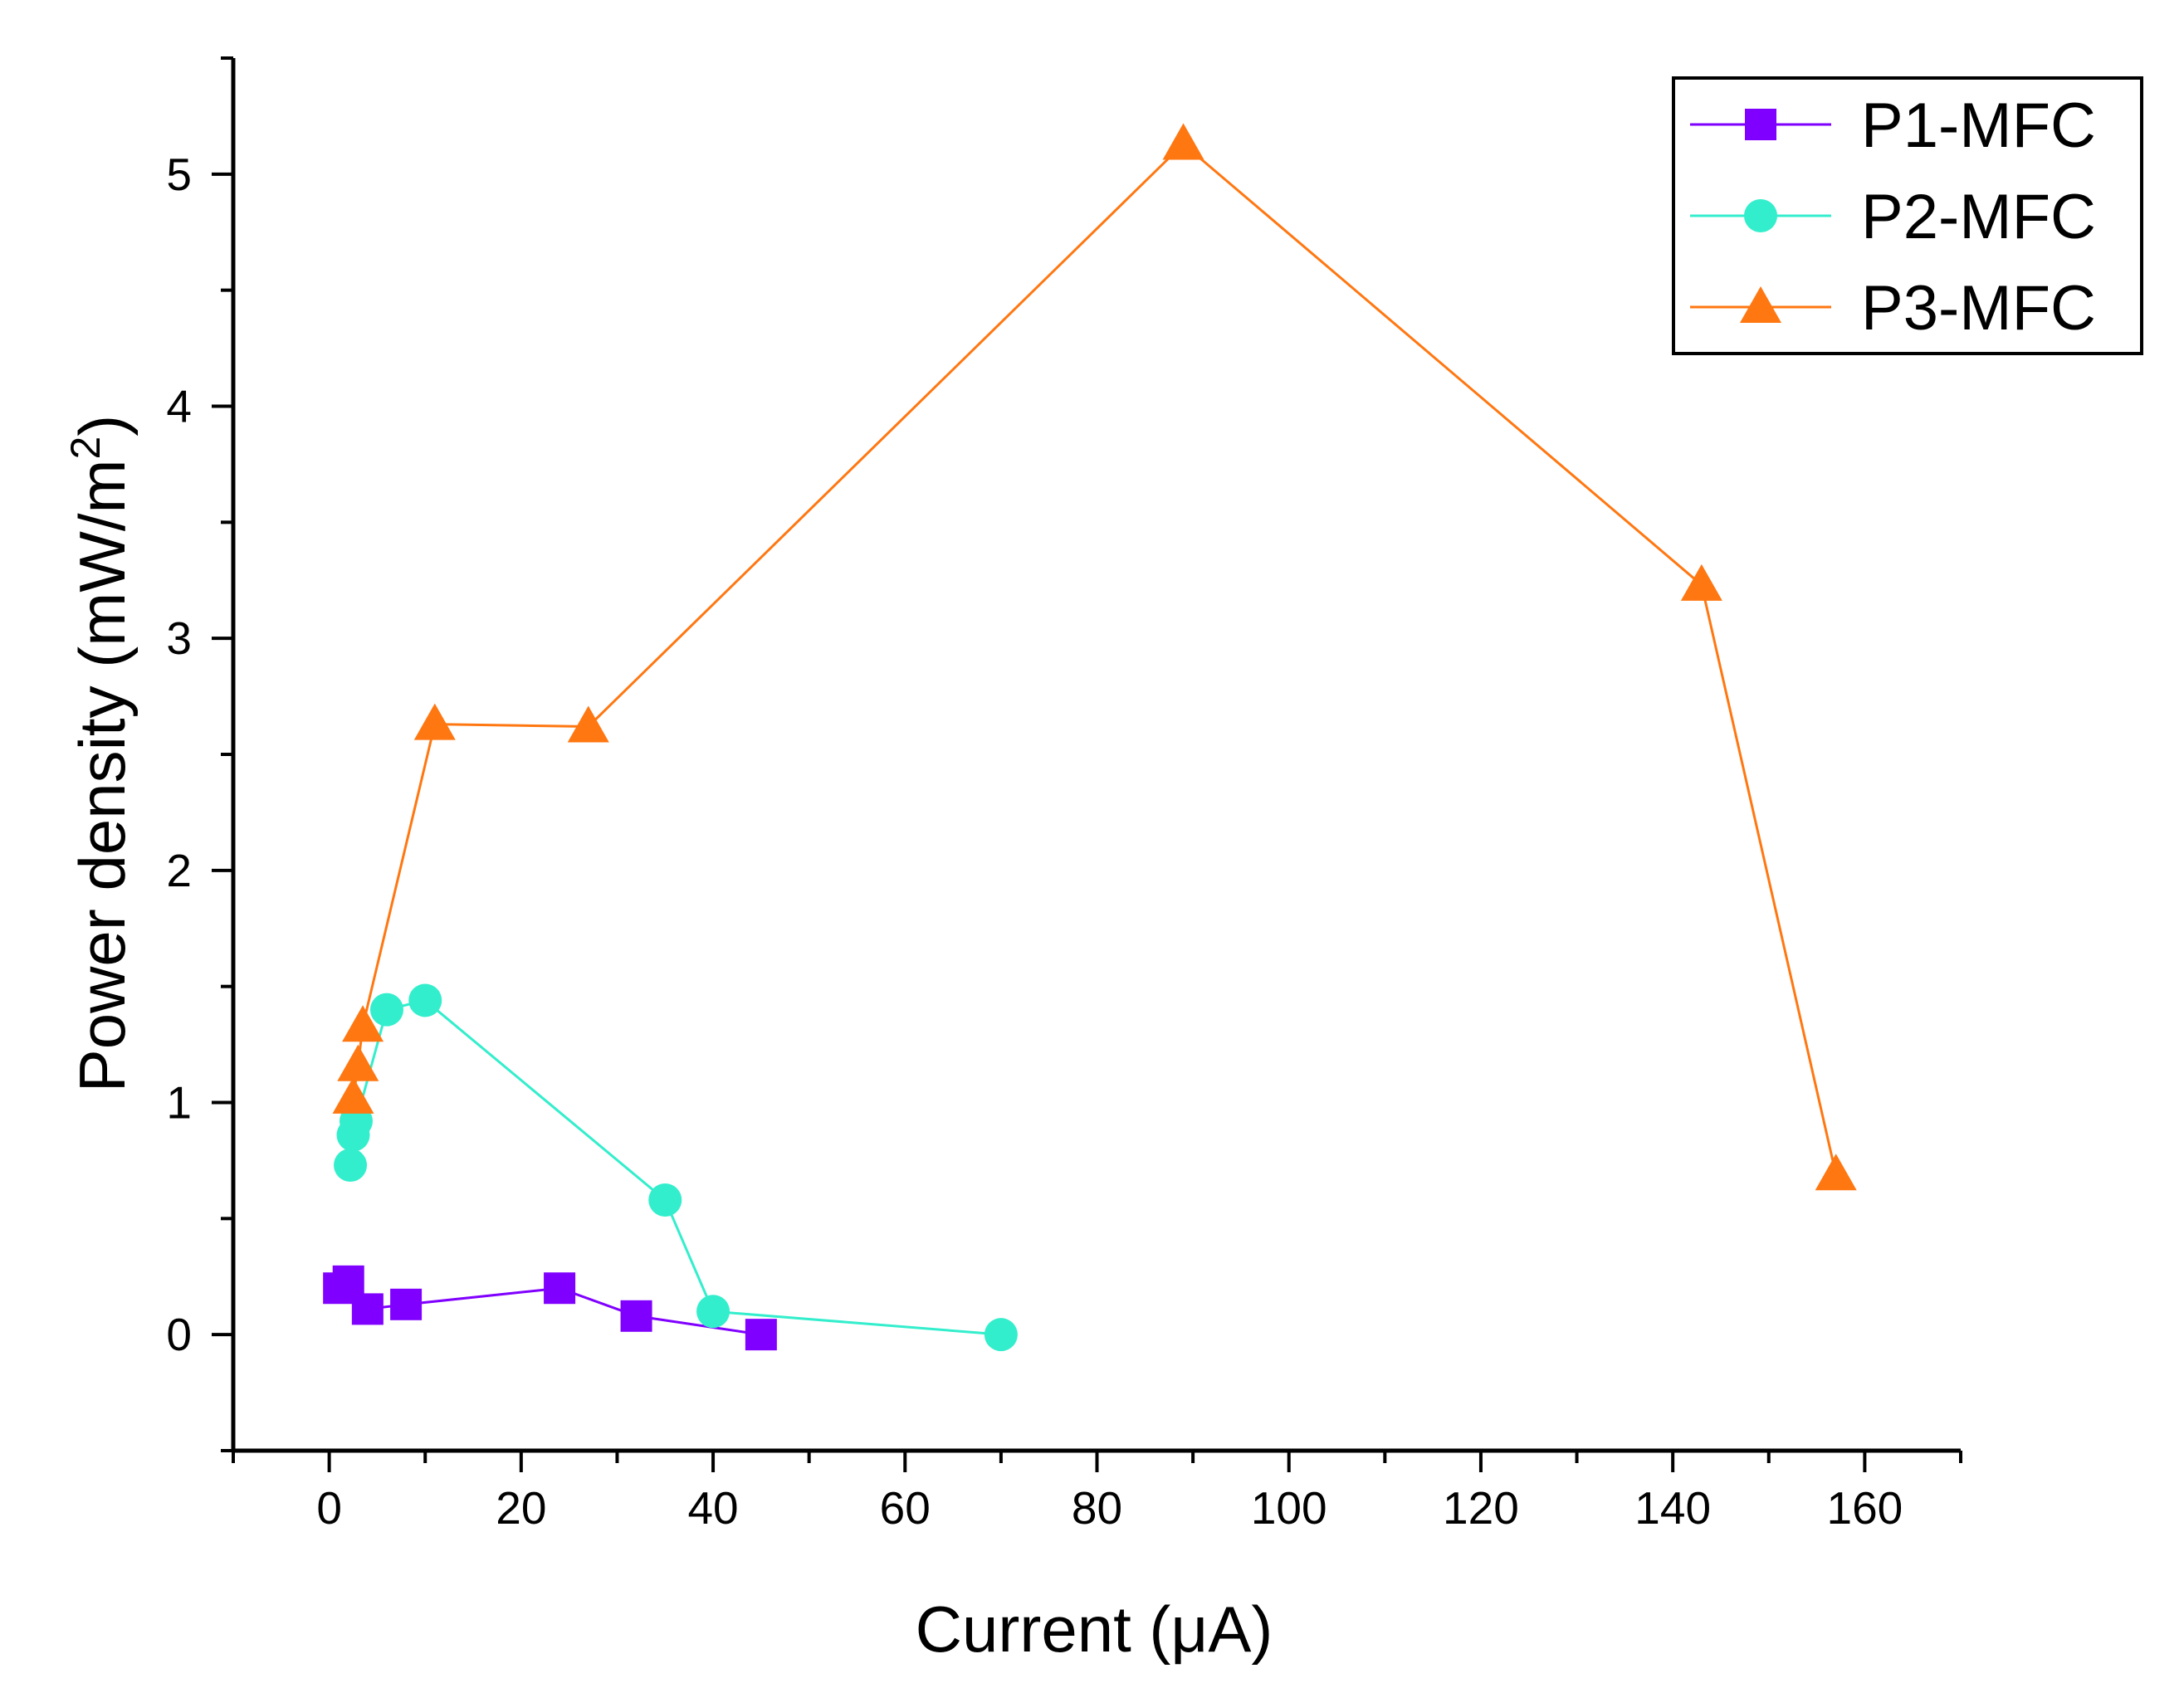 The width and height of the screenshot is (2184, 1688). Describe the element at coordinates (102, 426) in the screenshot. I see `y-axis-title-close: )` at that location.